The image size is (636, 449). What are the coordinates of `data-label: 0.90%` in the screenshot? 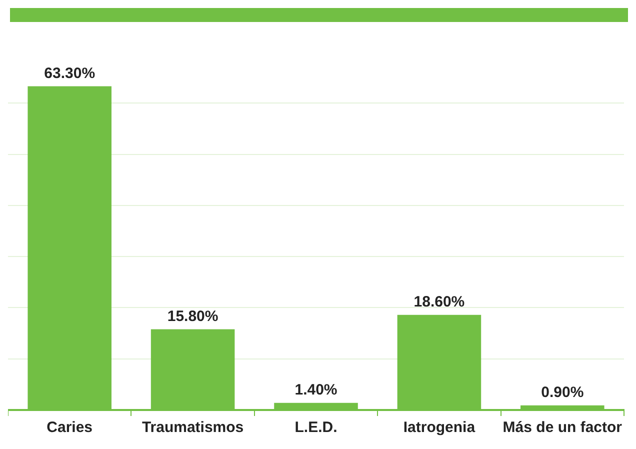 It's located at (562, 393).